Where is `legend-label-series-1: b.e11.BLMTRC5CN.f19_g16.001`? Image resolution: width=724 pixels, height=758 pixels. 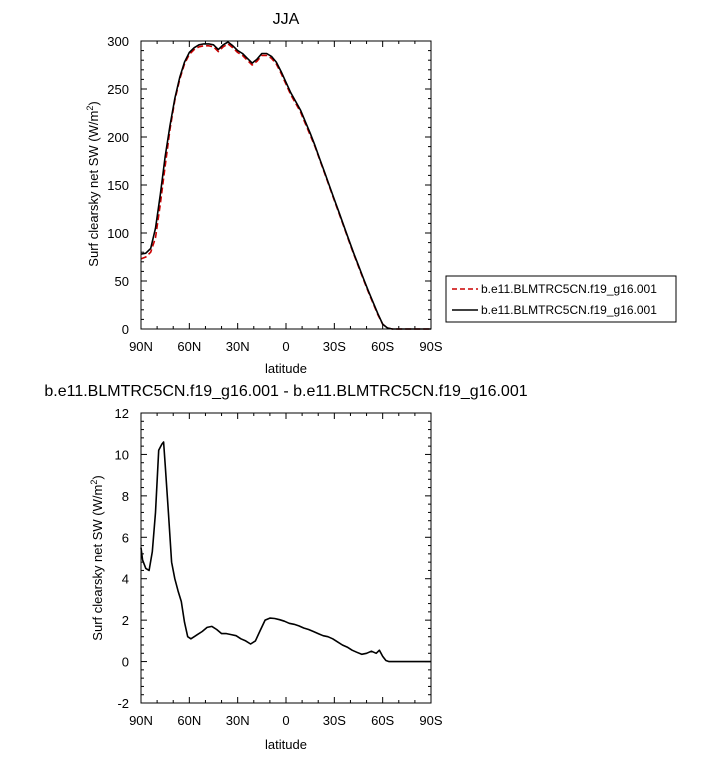 legend-label-series-1: b.e11.BLMTRC5CN.f19_g16.001 is located at coordinates (569, 289).